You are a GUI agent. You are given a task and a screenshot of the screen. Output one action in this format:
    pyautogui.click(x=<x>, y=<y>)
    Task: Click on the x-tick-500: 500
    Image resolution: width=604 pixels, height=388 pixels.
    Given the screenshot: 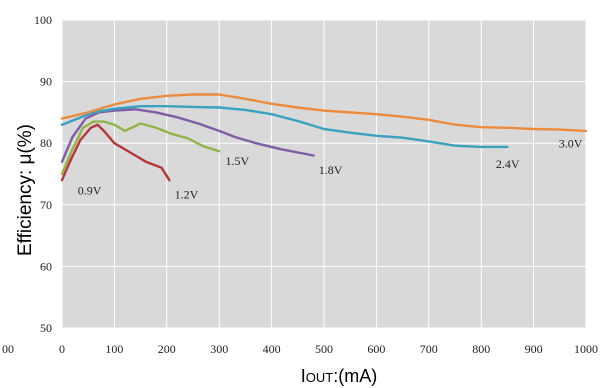 What is the action you would take?
    pyautogui.click(x=324, y=349)
    